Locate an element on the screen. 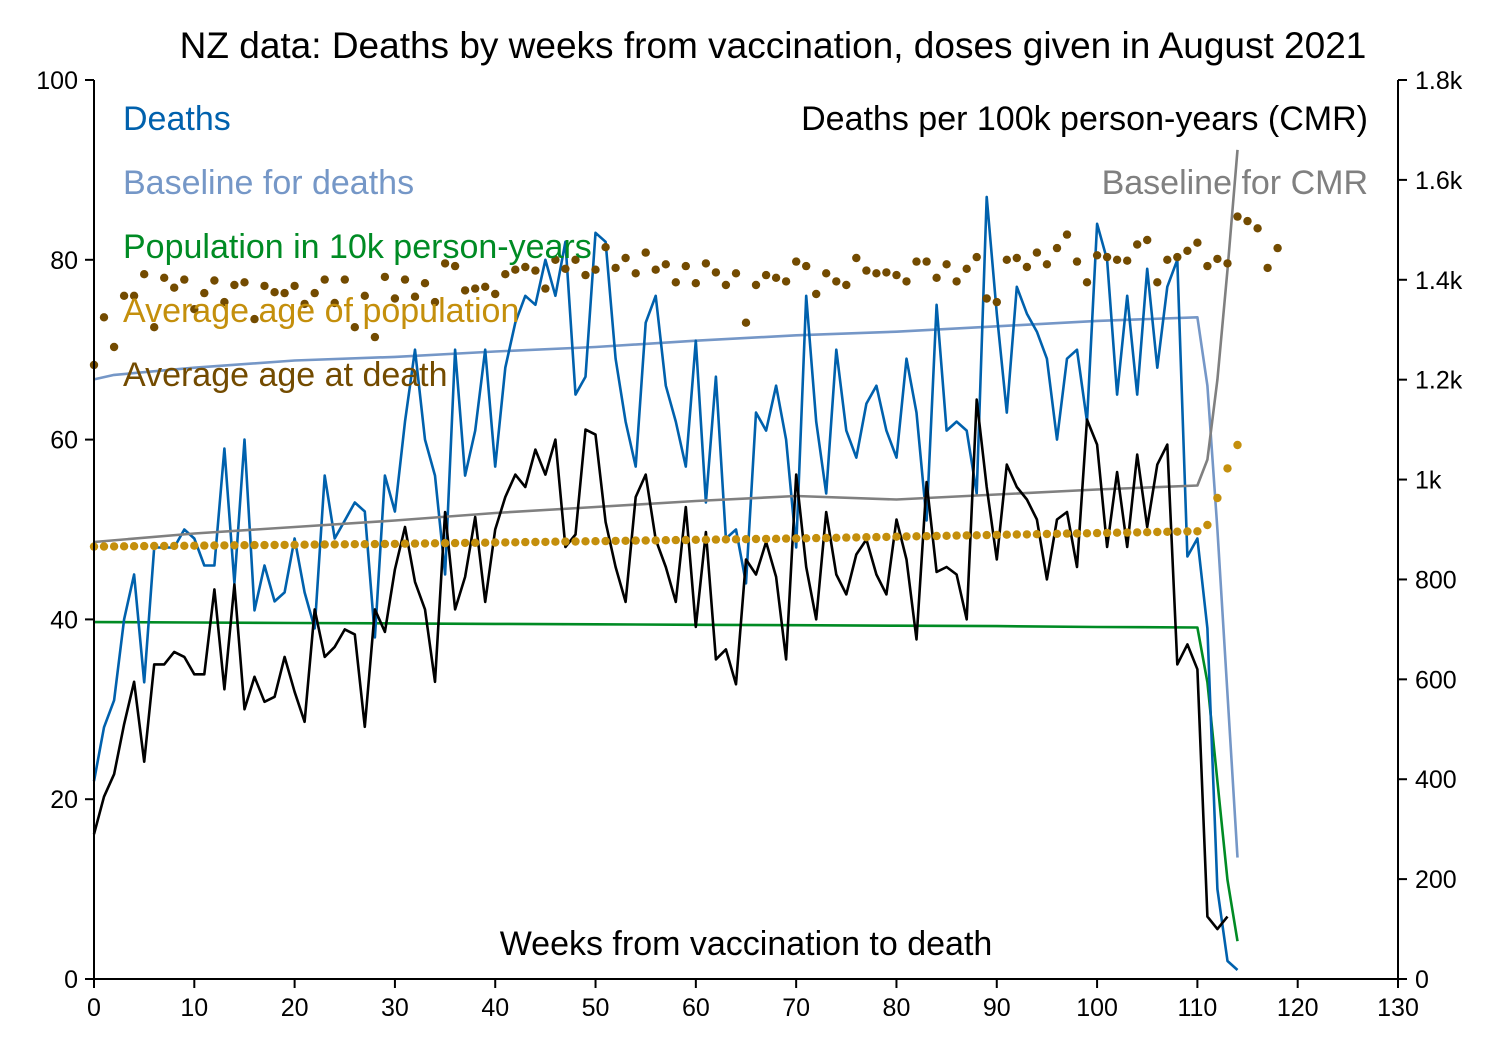  right-tick-label: 400 is located at coordinates (1436, 780).